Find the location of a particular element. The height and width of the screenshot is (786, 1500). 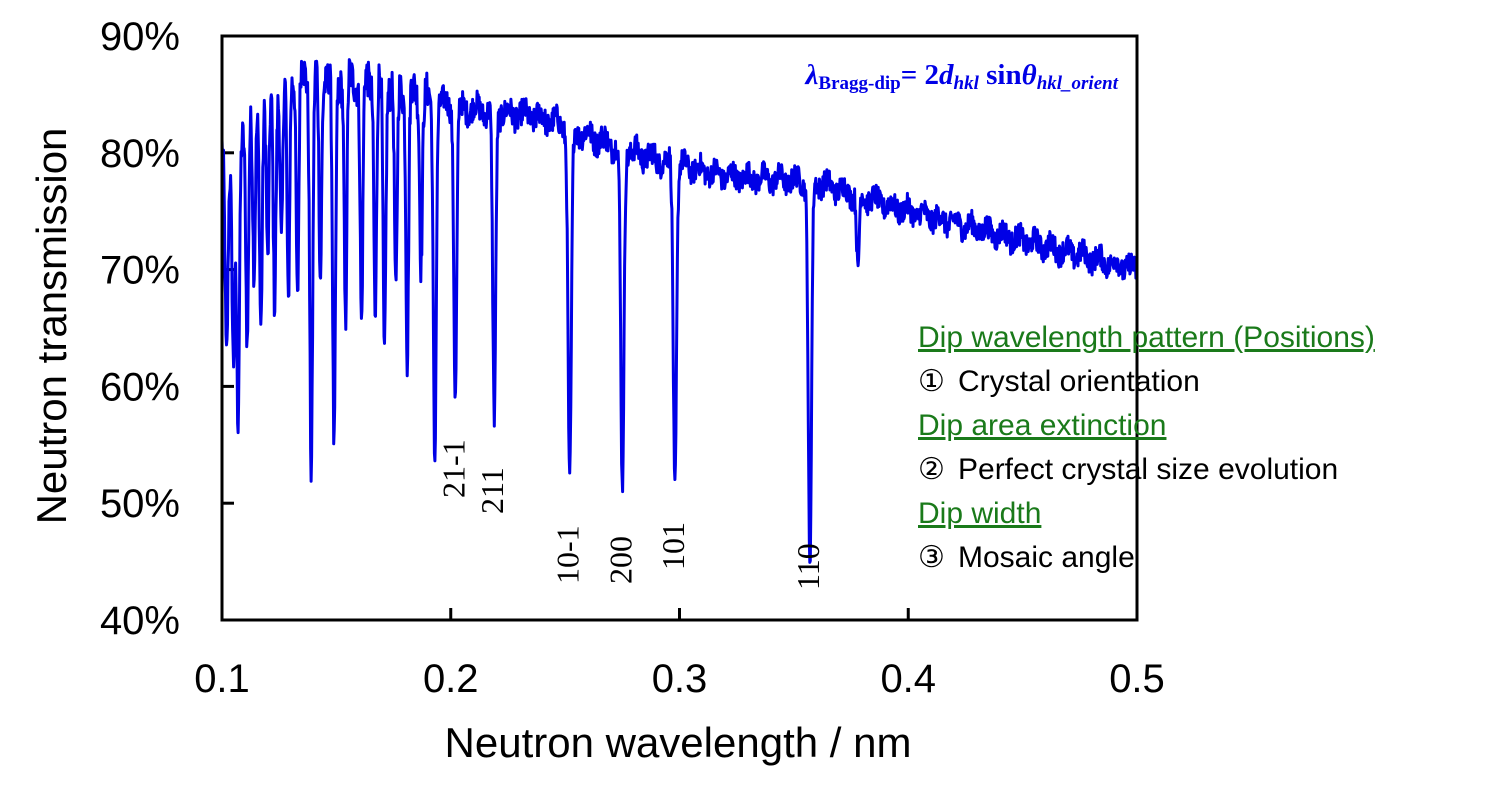

x-tick-label: 0.3 is located at coordinates (680, 679).